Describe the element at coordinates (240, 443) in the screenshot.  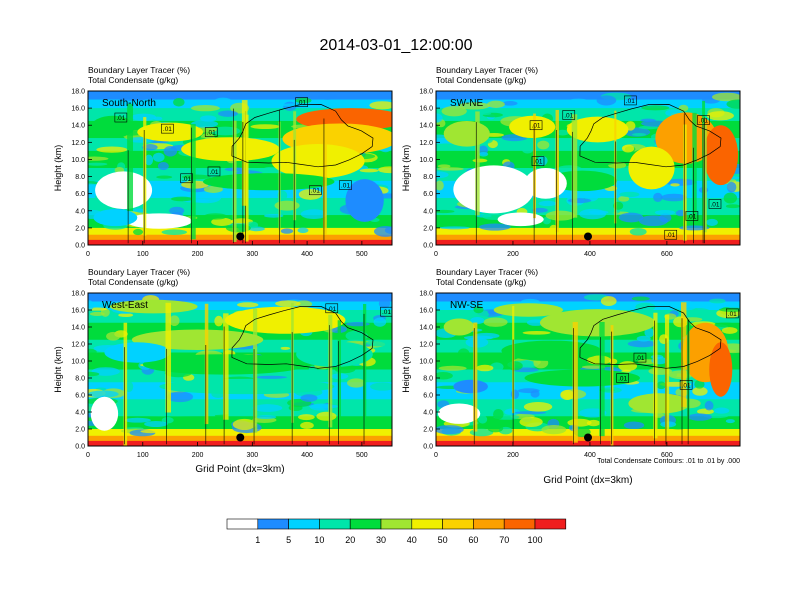
I see `tracer-band` at that location.